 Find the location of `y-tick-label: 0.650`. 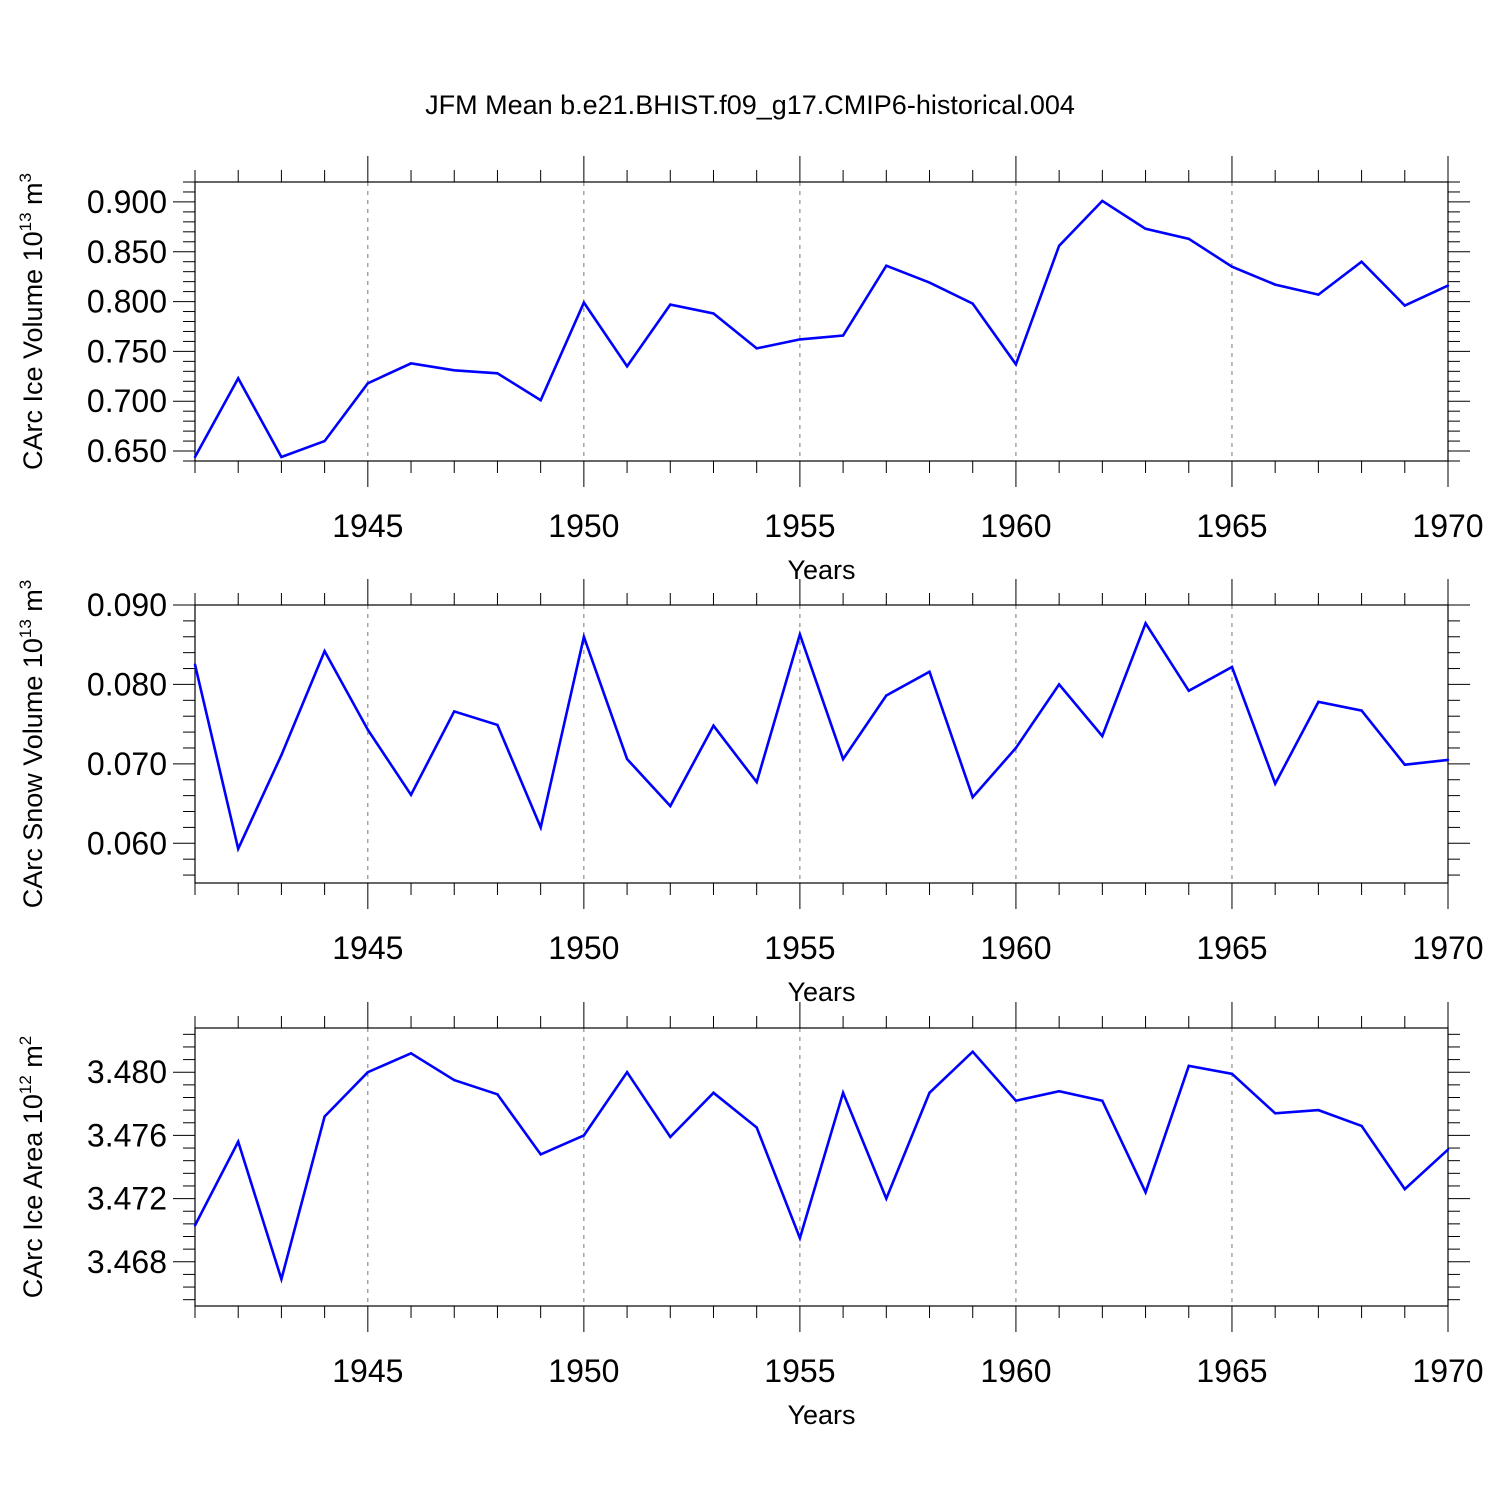

y-tick-label: 0.650 is located at coordinates (127, 451).